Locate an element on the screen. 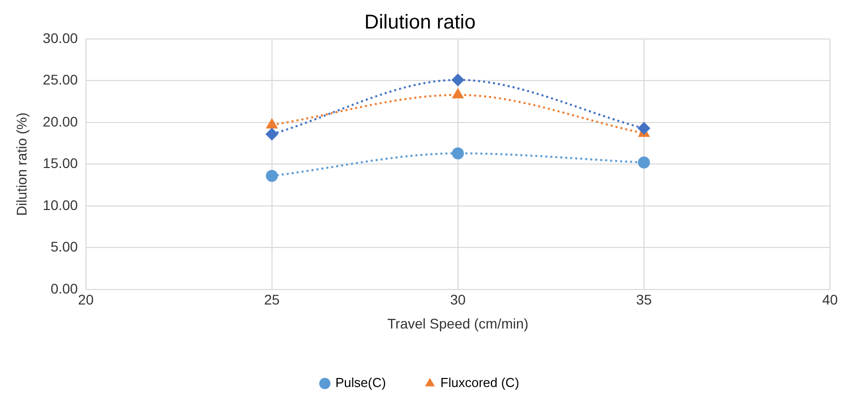 The height and width of the screenshot is (405, 860). y-axis-title: Dilution ratio (%) is located at coordinates (21, 164).